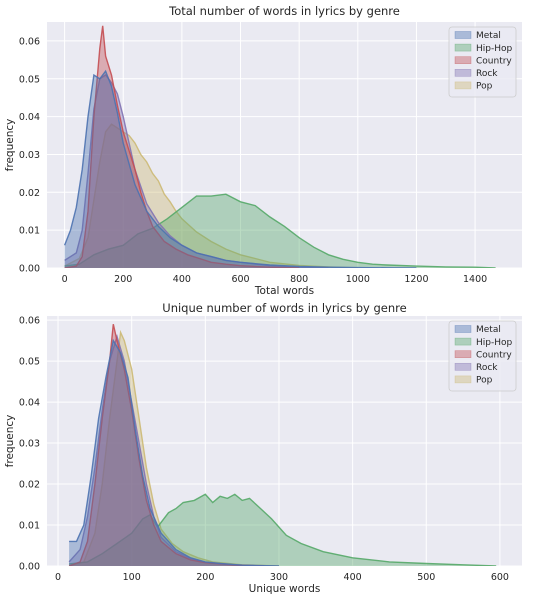 The image size is (545, 600). What do you see at coordinates (279, 577) in the screenshot?
I see `x-tick-label: 300` at bounding box center [279, 577].